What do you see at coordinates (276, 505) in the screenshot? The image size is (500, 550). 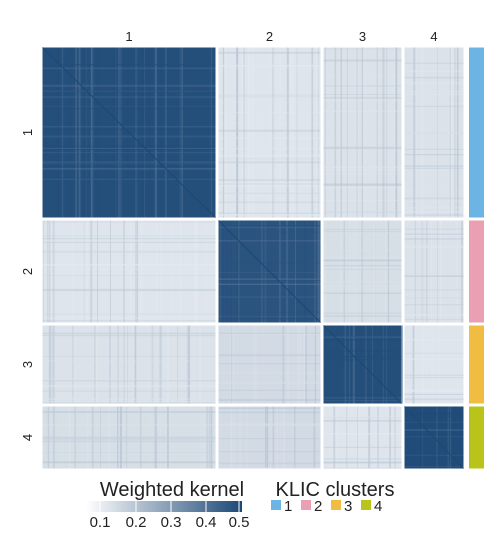 I see `cluster-key-swatch` at bounding box center [276, 505].